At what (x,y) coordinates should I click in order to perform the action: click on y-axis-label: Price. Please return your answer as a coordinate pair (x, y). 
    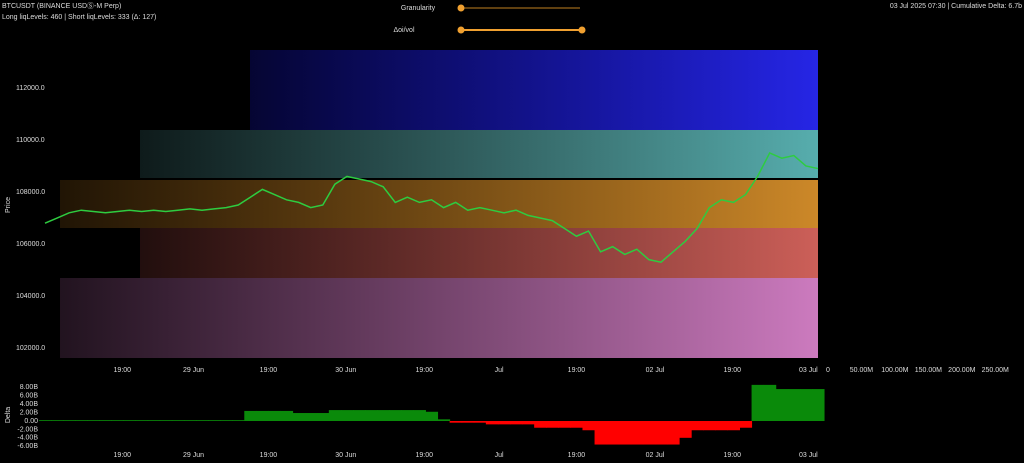
    Looking at the image, I should click on (8, 205).